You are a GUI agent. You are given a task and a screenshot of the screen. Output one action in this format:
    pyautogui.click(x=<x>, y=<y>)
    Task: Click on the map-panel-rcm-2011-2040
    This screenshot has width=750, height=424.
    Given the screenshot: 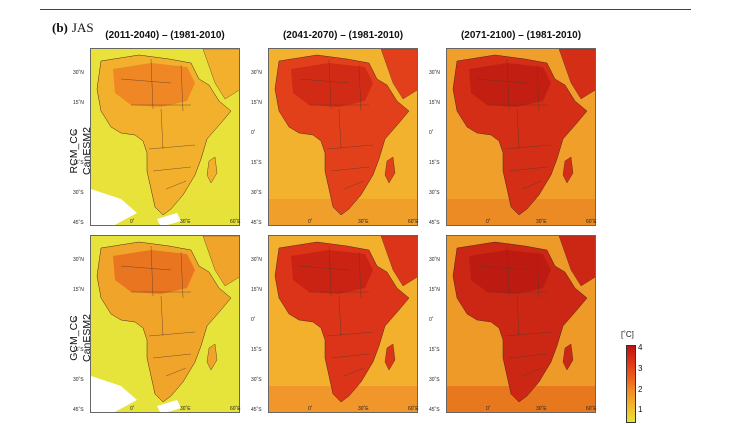 What is the action you would take?
    pyautogui.click(x=165, y=137)
    